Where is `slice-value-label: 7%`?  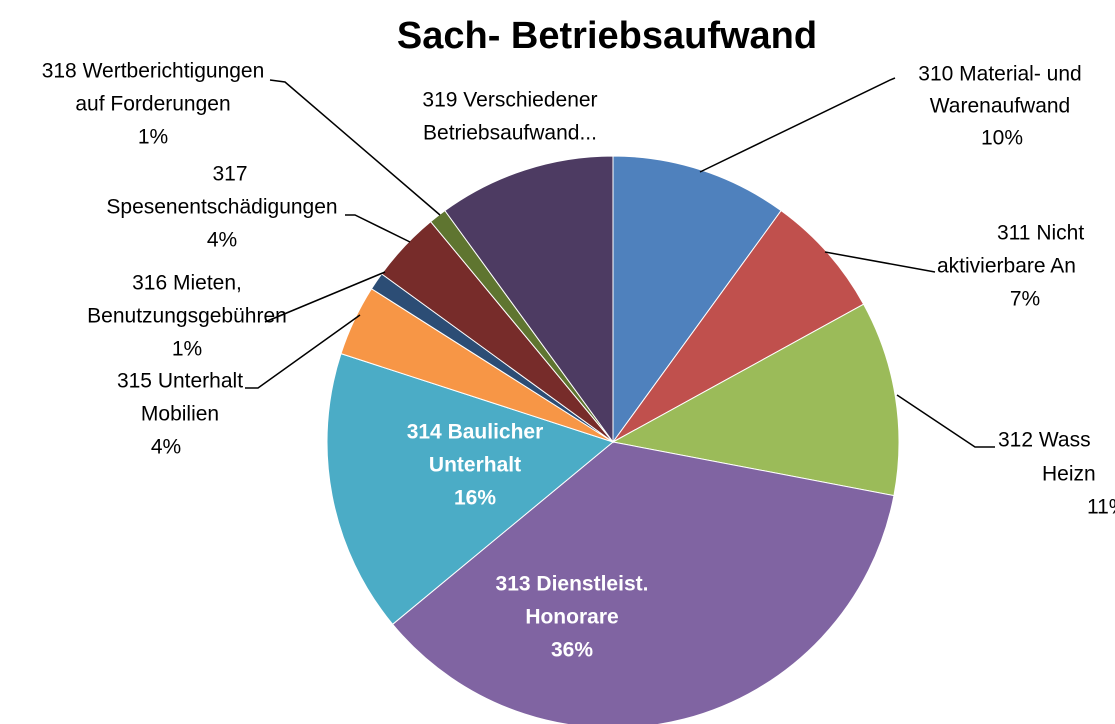
slice-value-label: 7% is located at coordinates (1025, 299).